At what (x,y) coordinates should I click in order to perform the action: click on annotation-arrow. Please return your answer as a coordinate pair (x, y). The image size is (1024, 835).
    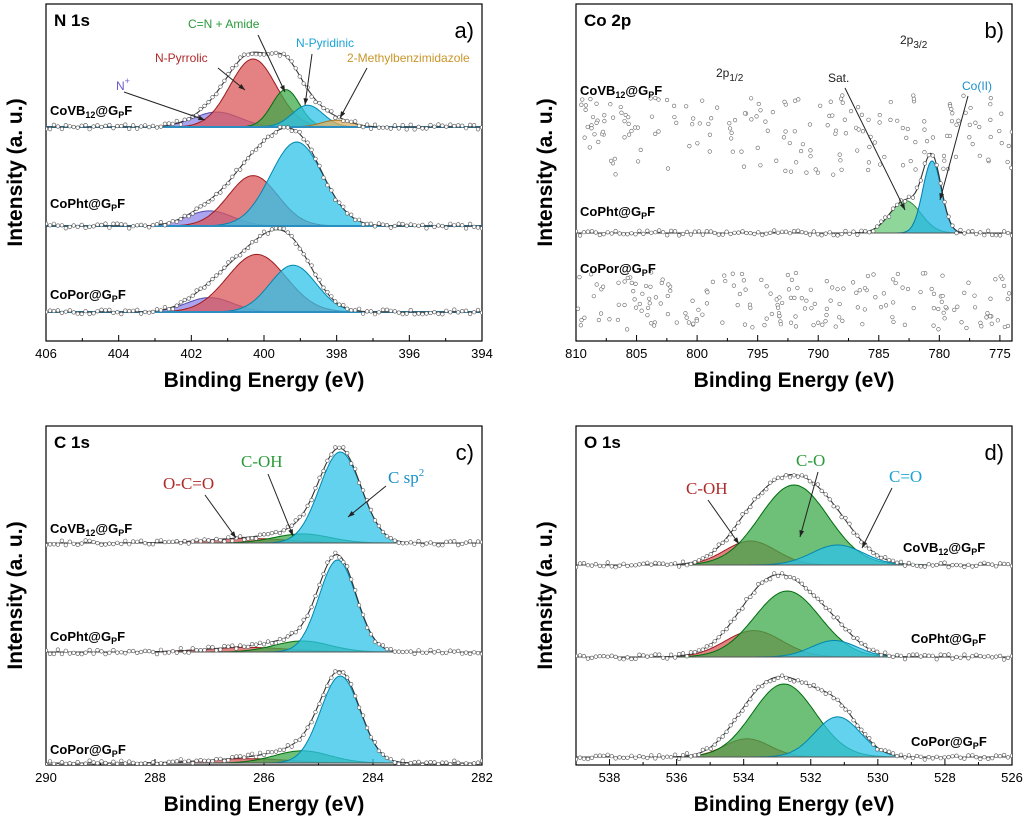
    Looking at the image, I should click on (723, 522).